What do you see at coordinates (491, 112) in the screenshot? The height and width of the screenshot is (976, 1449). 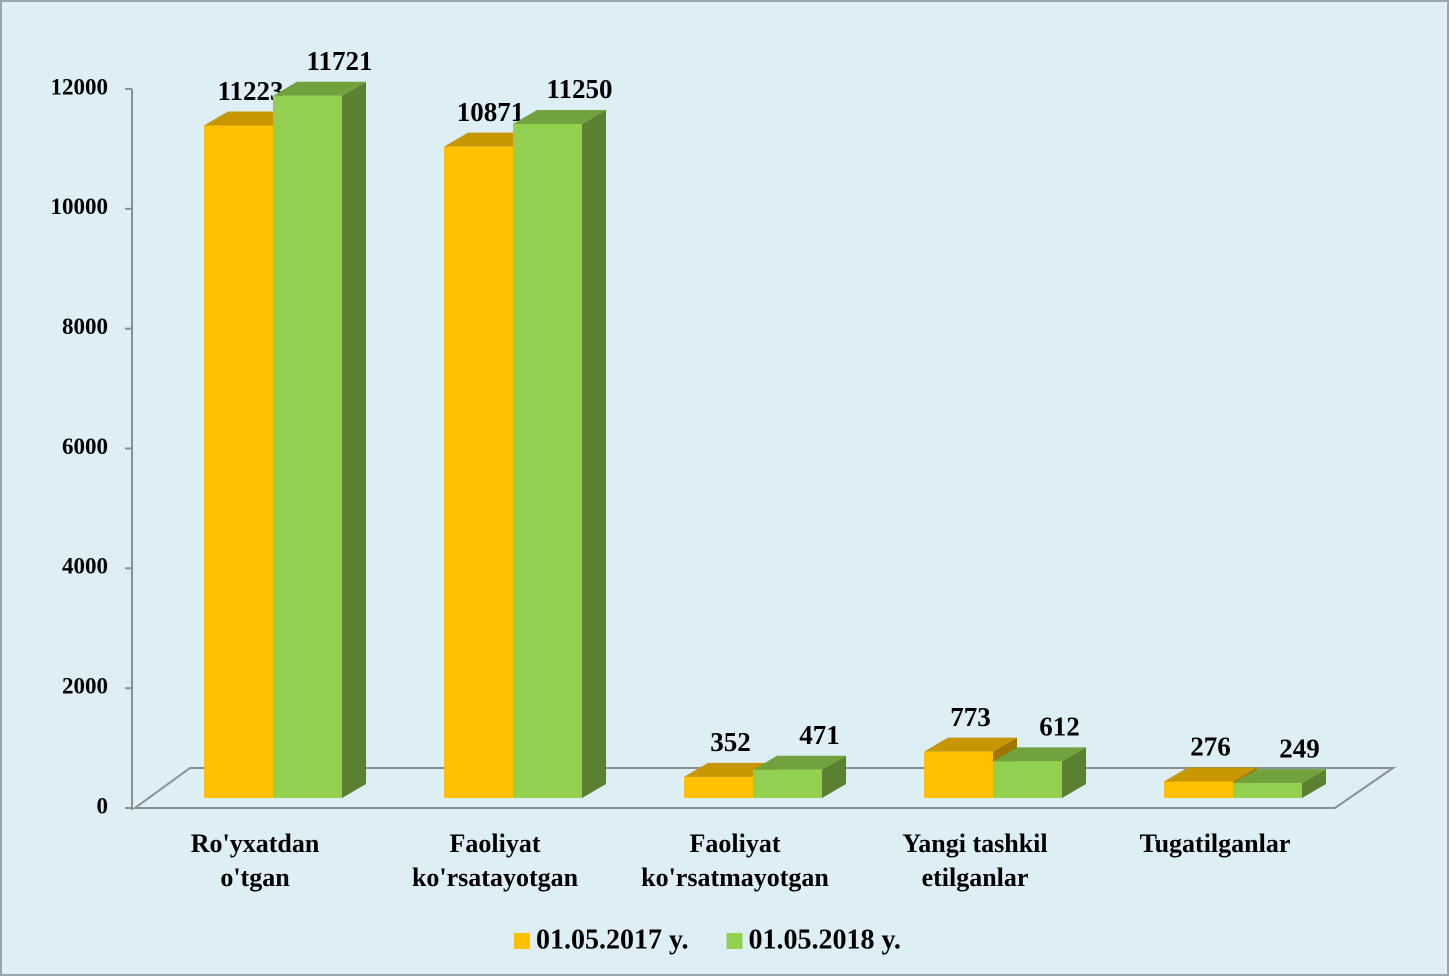 I see `value-label: 10871` at bounding box center [491, 112].